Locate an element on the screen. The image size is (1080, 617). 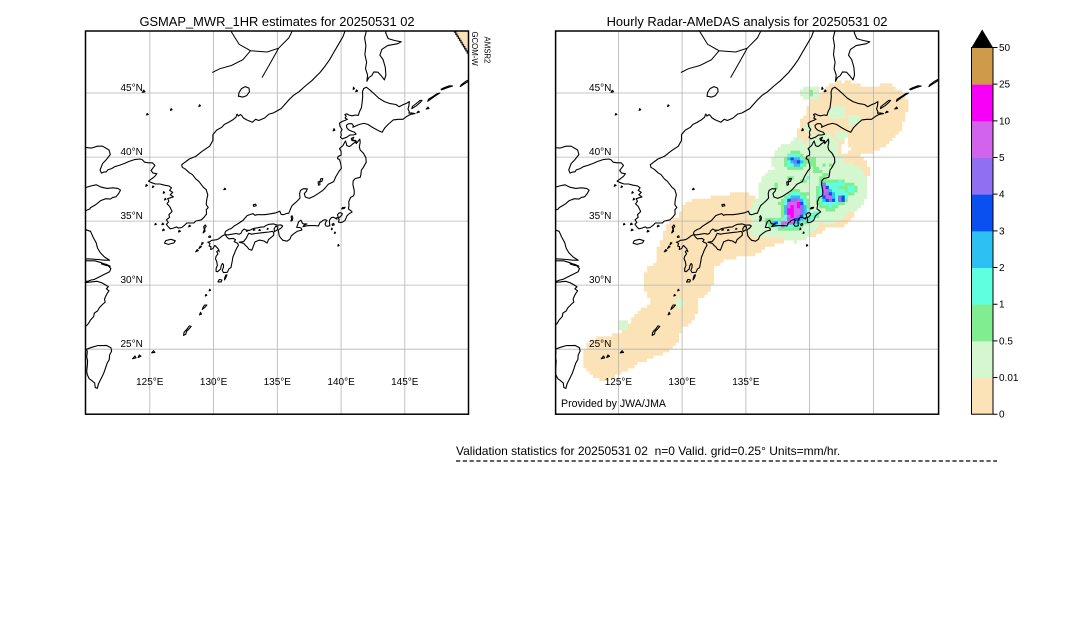
svg-text: 1 is located at coordinates (1002, 305).